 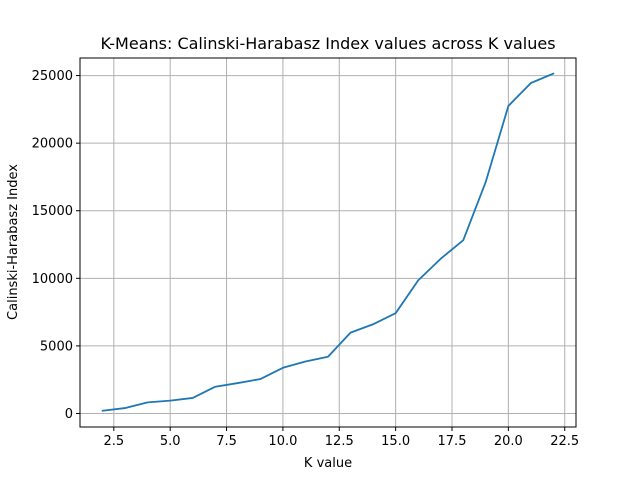 What do you see at coordinates (328, 463) in the screenshot?
I see `x-axis-label: K value` at bounding box center [328, 463].